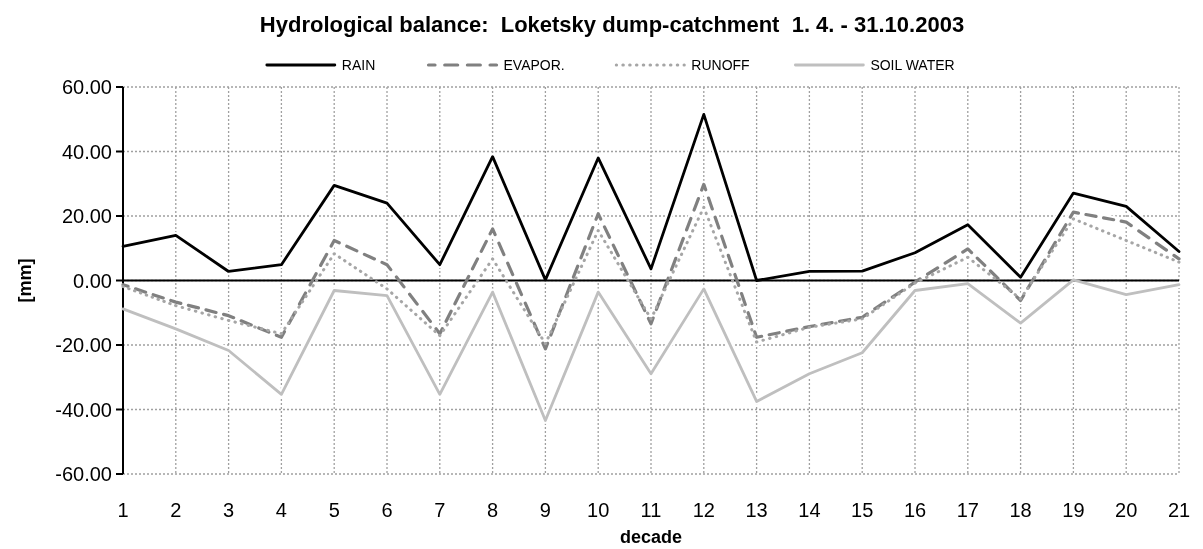 Image resolution: width=1203 pixels, height=549 pixels. Describe the element at coordinates (545, 510) in the screenshot. I see `x-tick-label: 9` at that location.